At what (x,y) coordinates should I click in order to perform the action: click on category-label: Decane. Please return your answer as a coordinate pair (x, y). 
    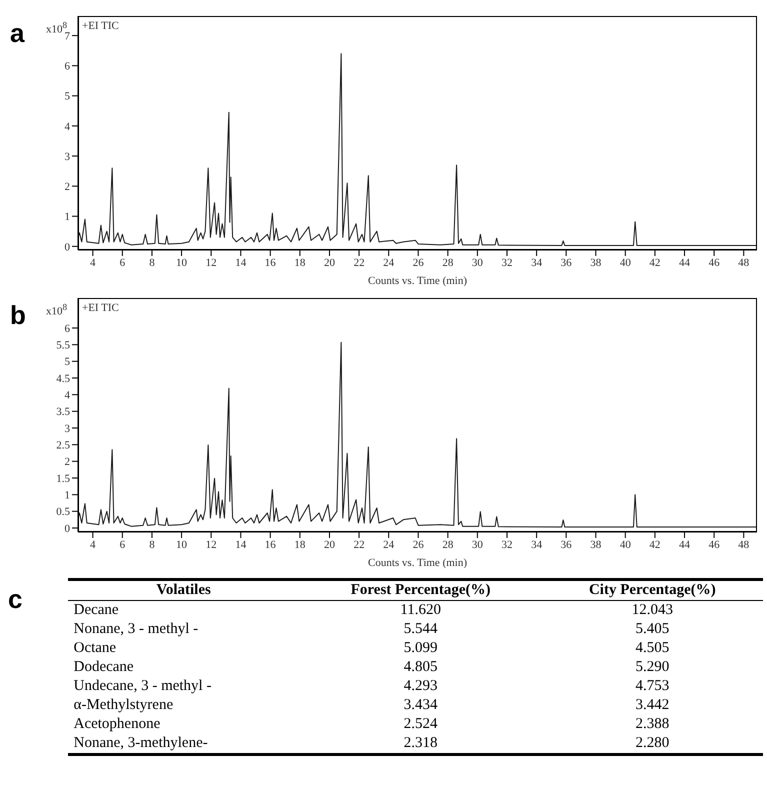
    Looking at the image, I should click on (96, 610).